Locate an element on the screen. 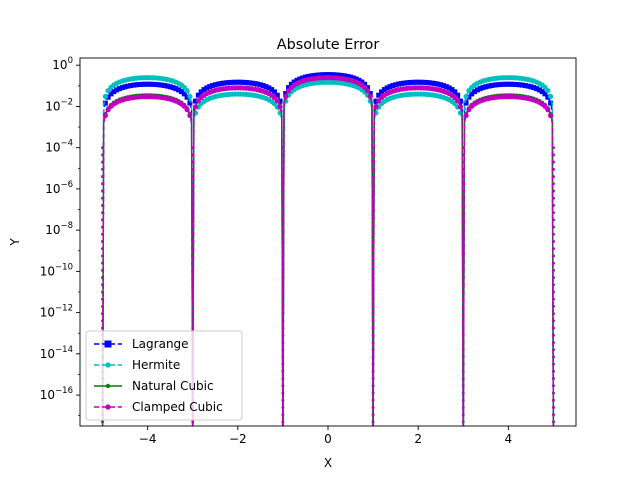 This screenshot has height=484, width=640. legend-item: Lagrange is located at coordinates (141, 344).